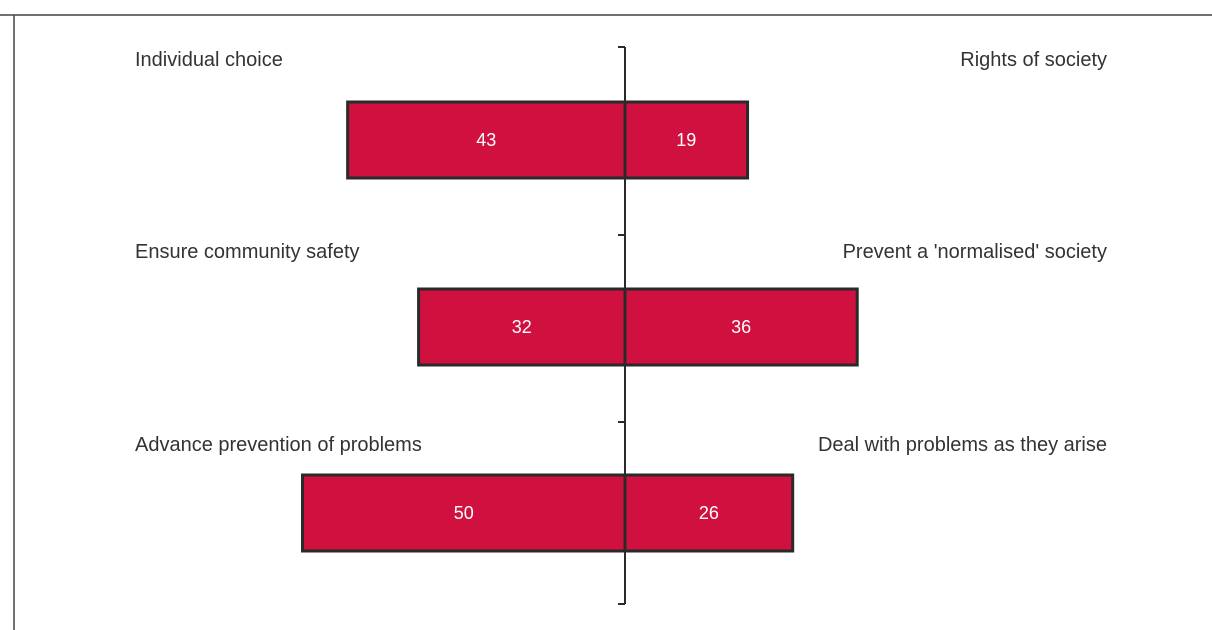 Image resolution: width=1212 pixels, height=630 pixels. Describe the element at coordinates (209, 60) in the screenshot. I see `left-category-label-1: Individual choice` at that location.